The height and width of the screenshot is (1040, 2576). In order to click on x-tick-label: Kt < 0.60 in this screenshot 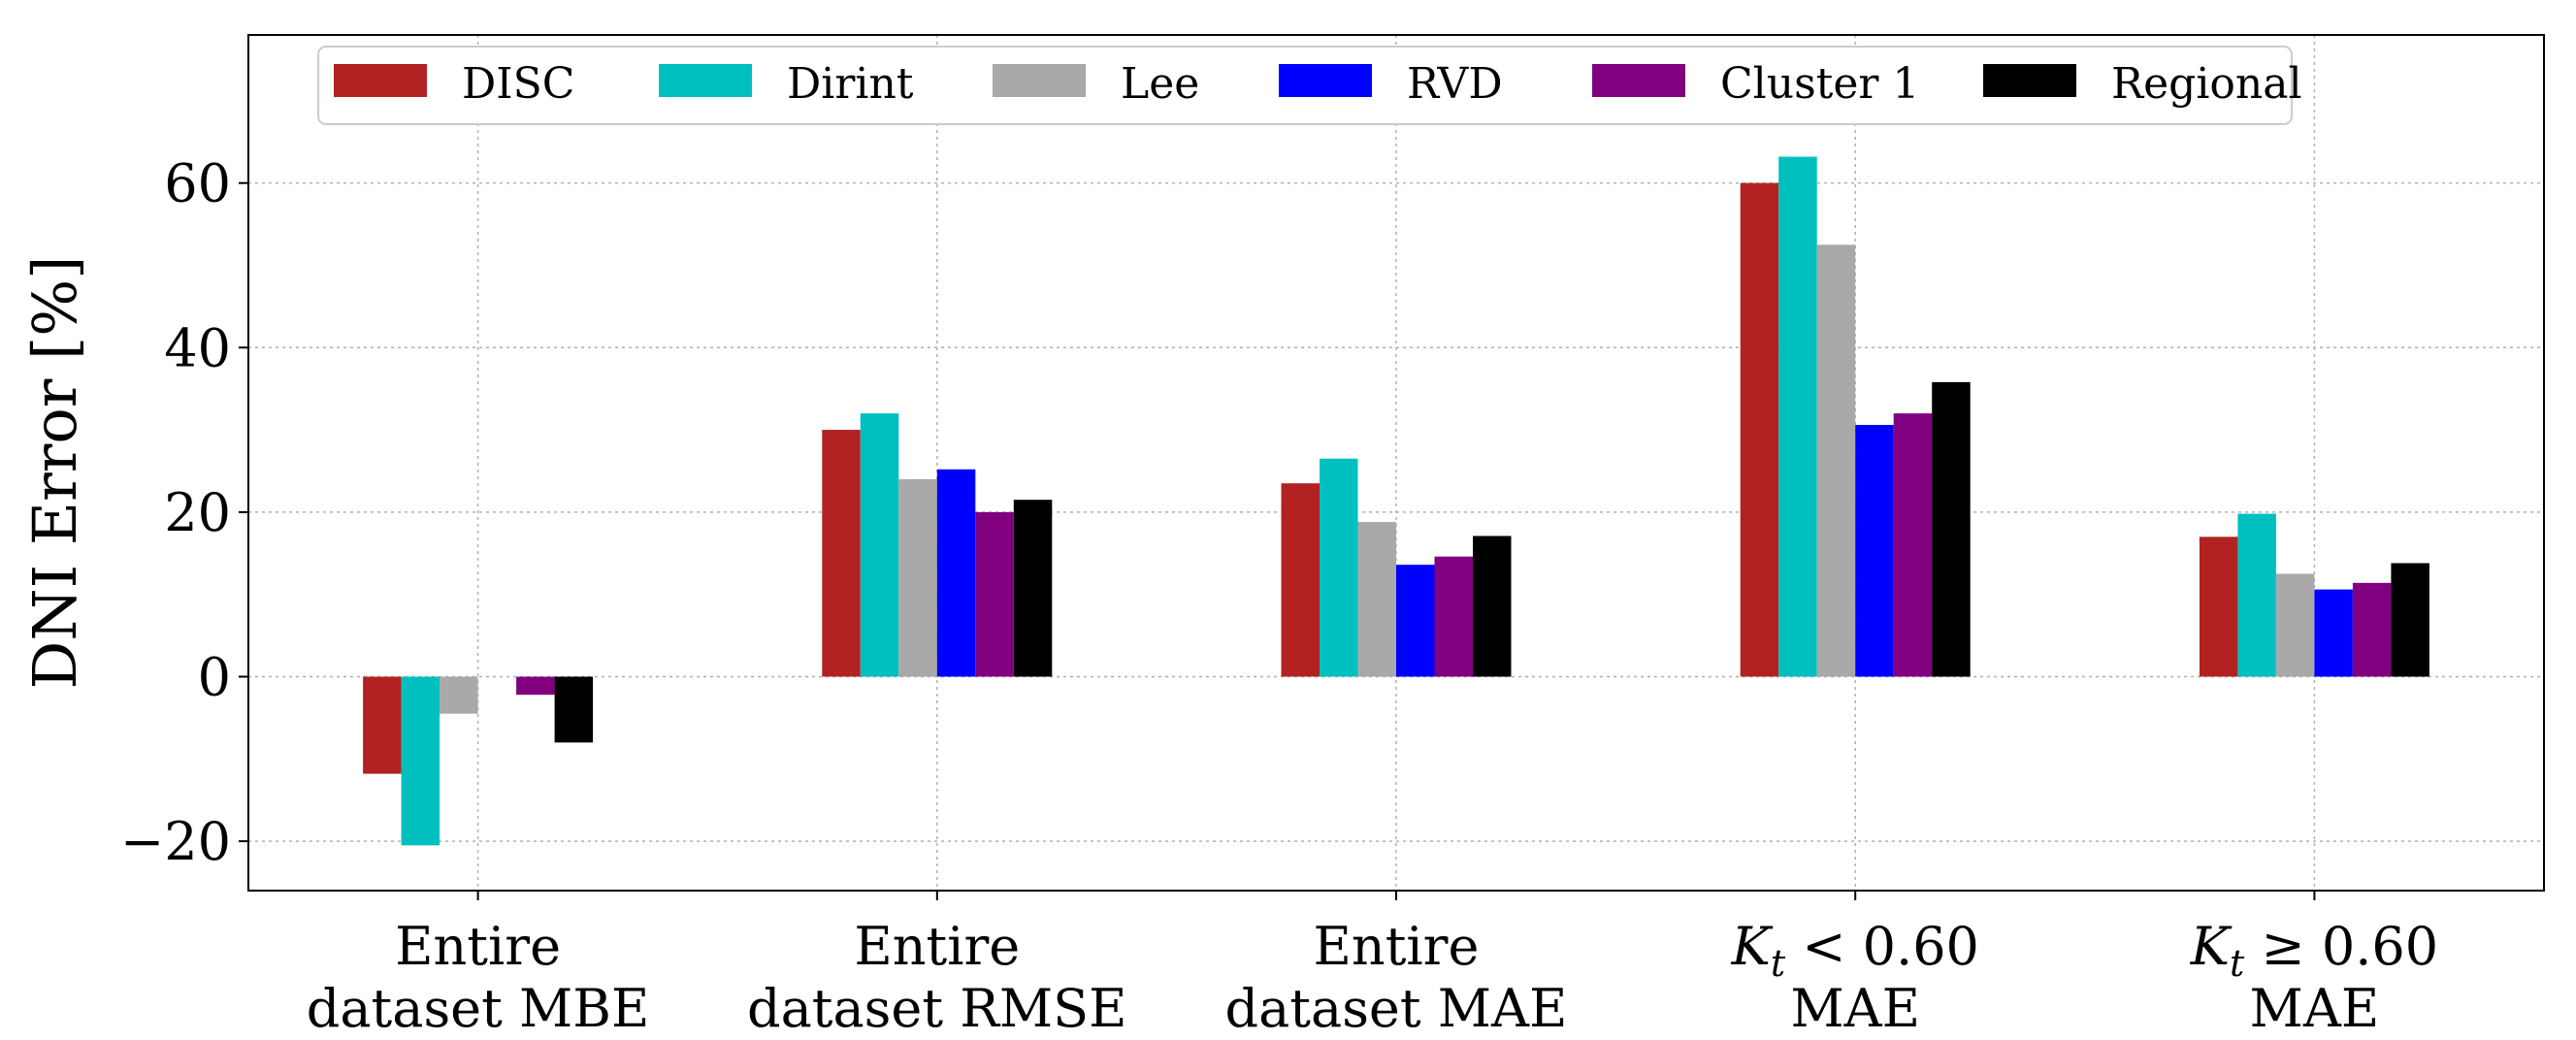, I will do `click(1854, 950)`.